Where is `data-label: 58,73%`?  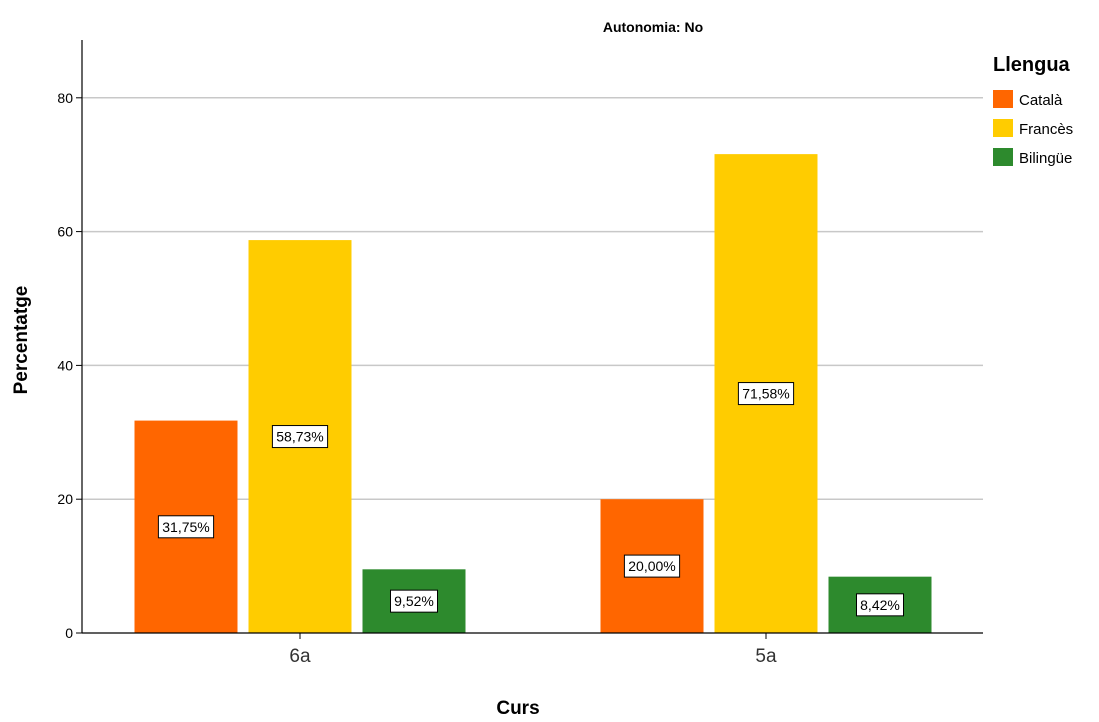
data-label: 58,73% is located at coordinates (299, 437).